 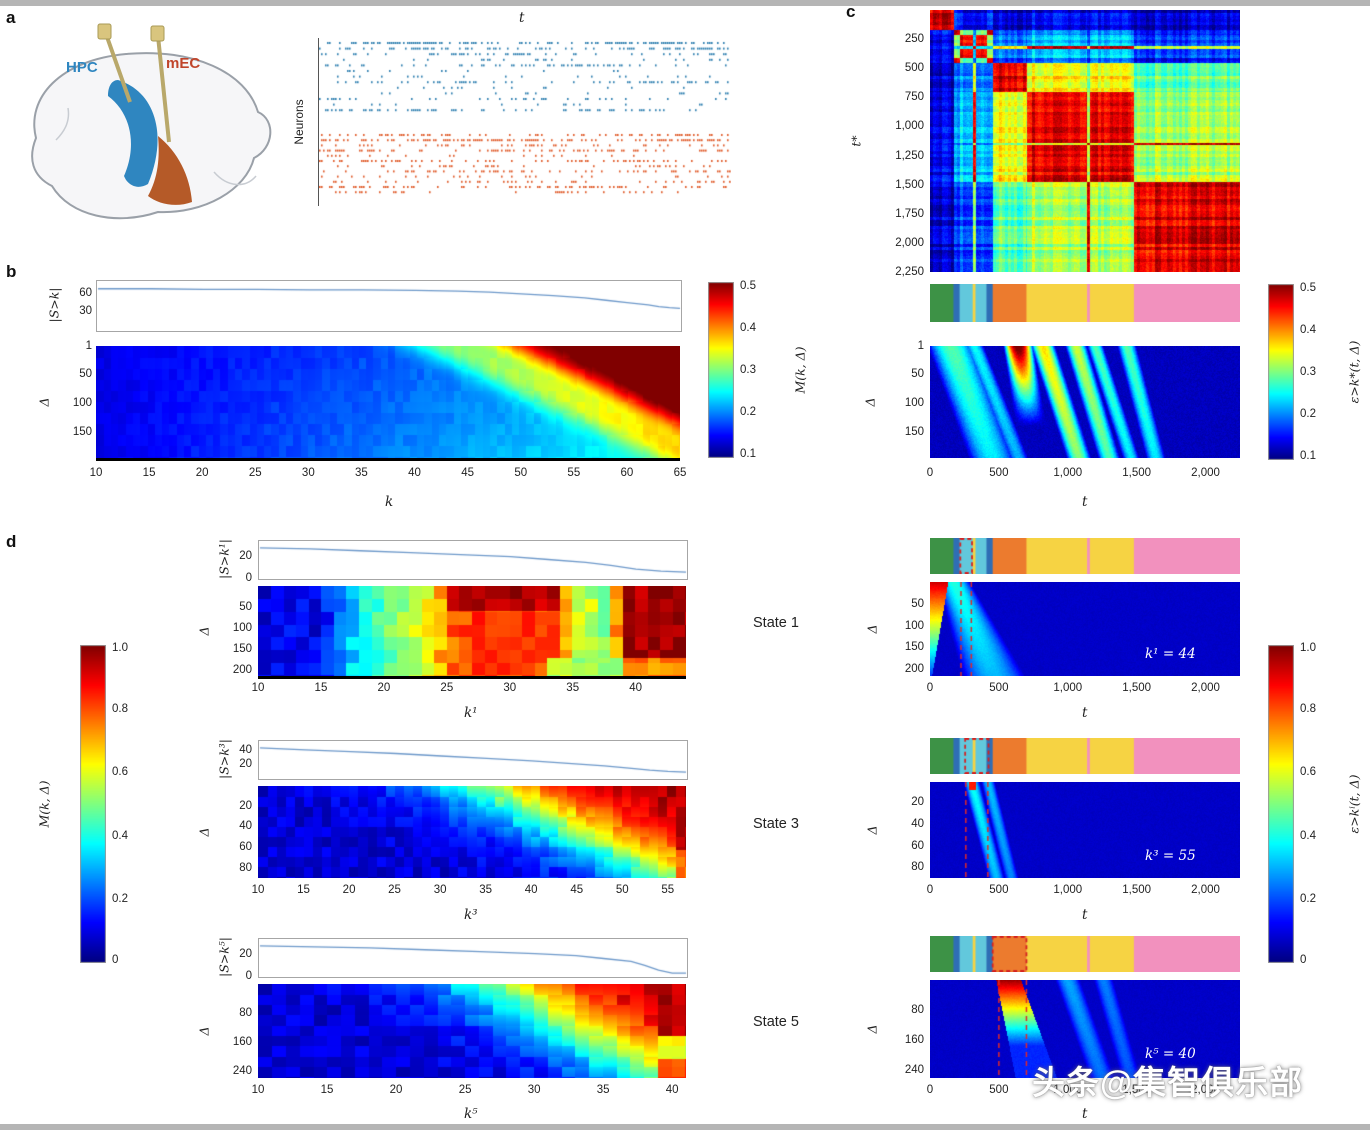 I want to click on d5-state-label: State 5, so click(x=776, y=1022).